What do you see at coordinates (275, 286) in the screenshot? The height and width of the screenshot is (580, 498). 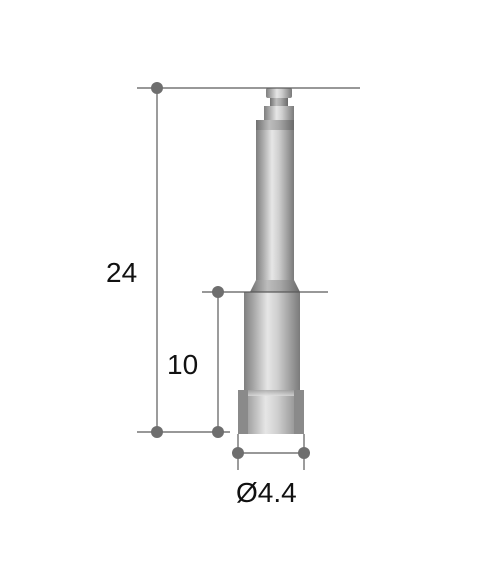 I see `instrument-shoulder` at bounding box center [275, 286].